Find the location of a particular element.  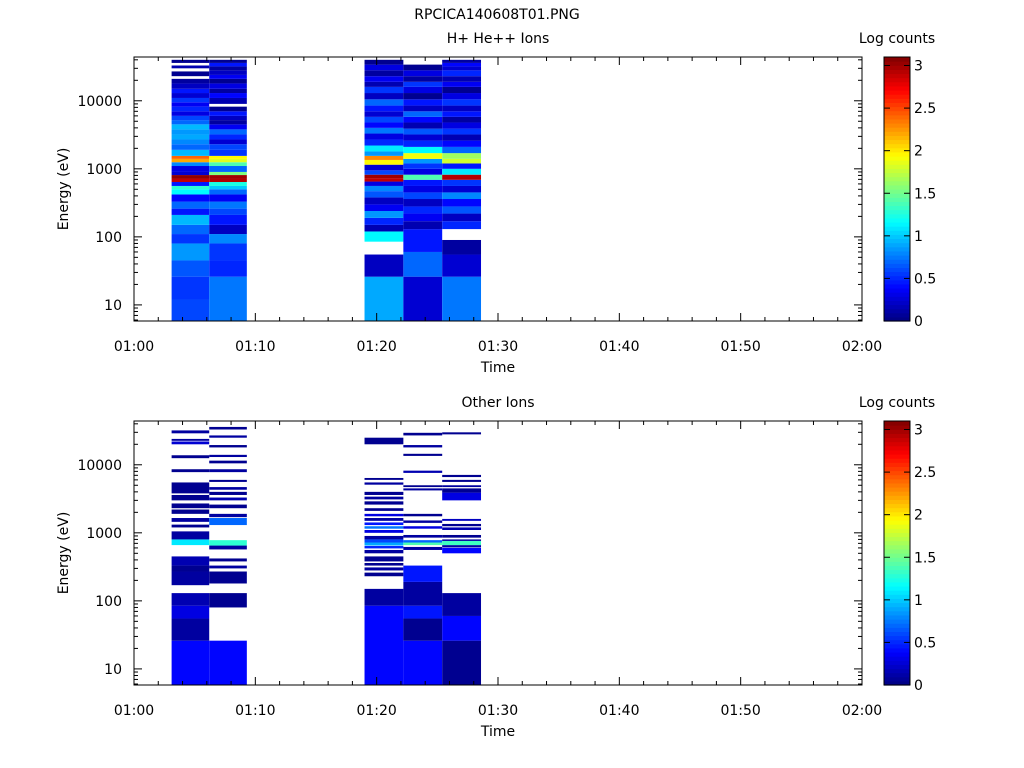

x-tick-label: 01:10 is located at coordinates (255, 711).